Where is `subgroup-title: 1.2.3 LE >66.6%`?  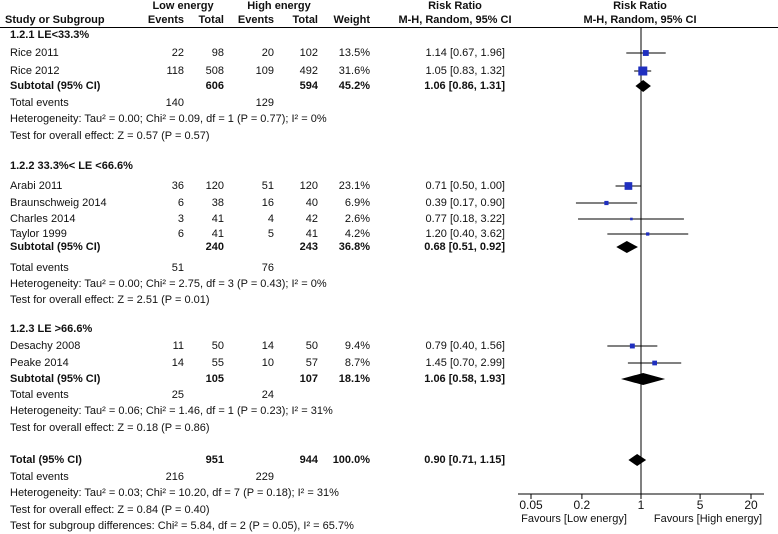 subgroup-title: 1.2.3 LE >66.6% is located at coordinates (51, 329).